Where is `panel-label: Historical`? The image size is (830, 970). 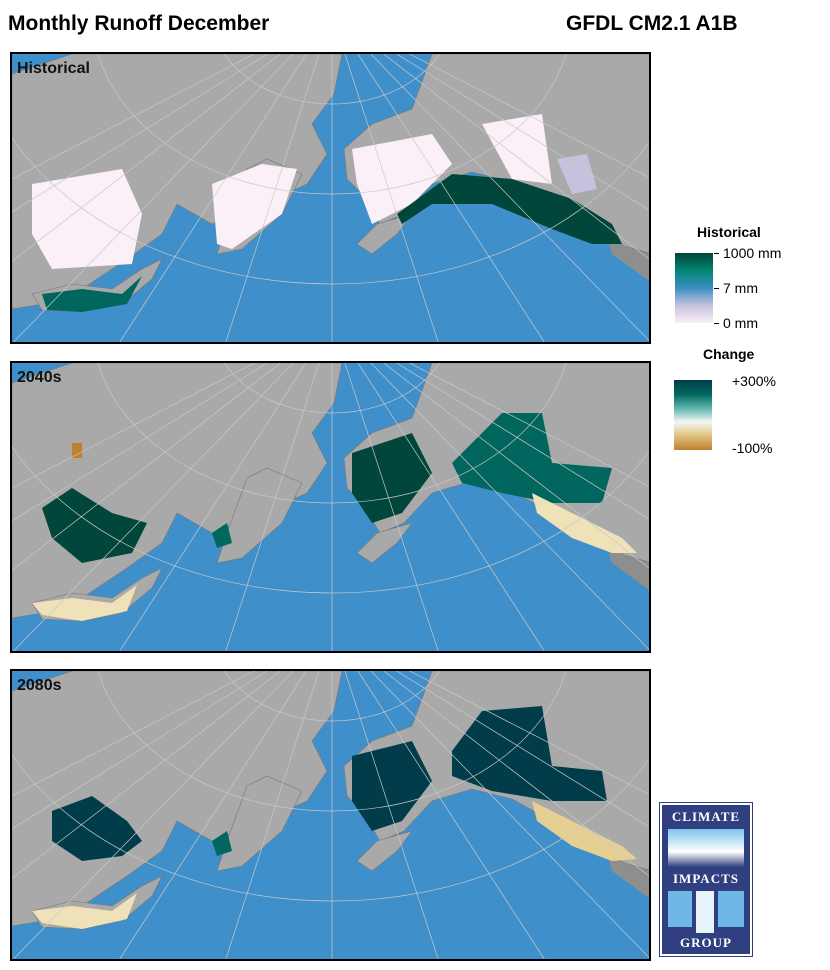 panel-label: Historical is located at coordinates (53, 68).